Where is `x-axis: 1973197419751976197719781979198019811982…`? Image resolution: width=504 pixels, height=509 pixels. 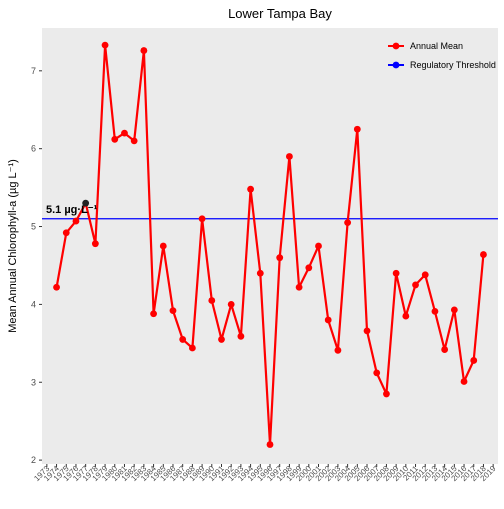 x-axis: 1973197419751976197719781979198019811982… is located at coordinates (265, 473).